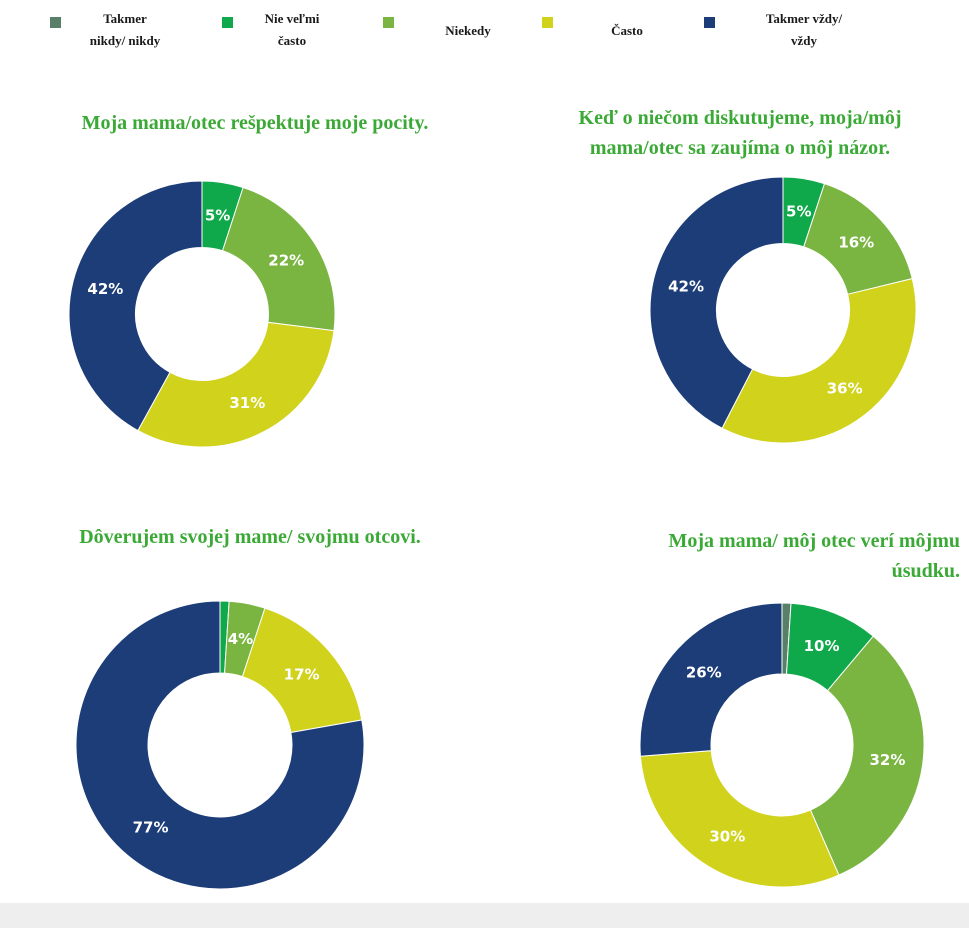  What do you see at coordinates (814, 556) in the screenshot?
I see `chart-title: Moja mama/ môj otec verí môjmu úsudku.` at bounding box center [814, 556].